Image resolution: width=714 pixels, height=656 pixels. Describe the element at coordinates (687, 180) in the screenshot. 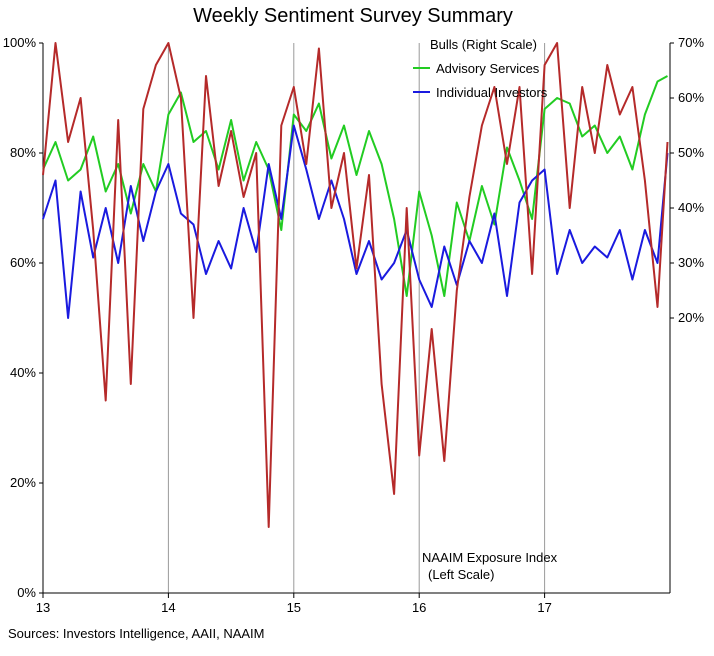

I see `right-axis-ticks: 20% 30% 40% 50% 60% 70%` at that location.